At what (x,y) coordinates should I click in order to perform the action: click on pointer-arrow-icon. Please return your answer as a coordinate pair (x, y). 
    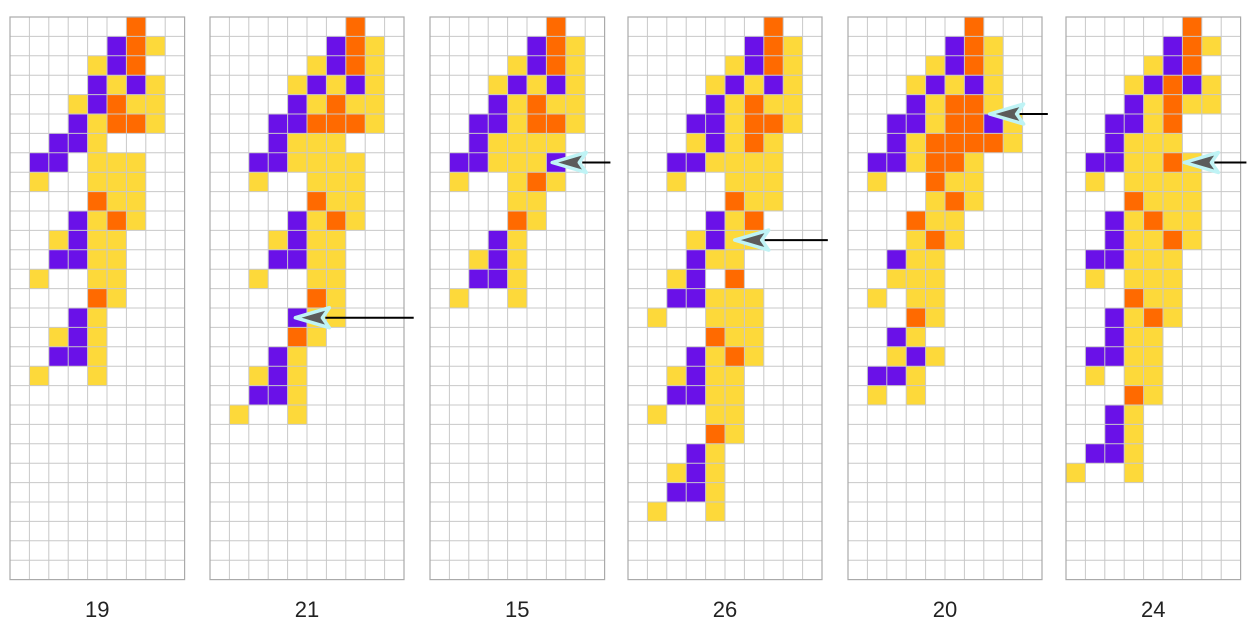
    Looking at the image, I should click on (1017, 114).